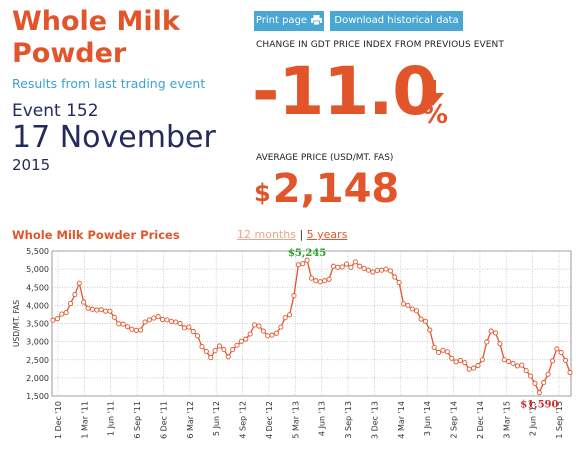 The image size is (580, 475). What do you see at coordinates (322, 418) in the screenshot?
I see `x-tick-label: 4 Jun '13` at bounding box center [322, 418].